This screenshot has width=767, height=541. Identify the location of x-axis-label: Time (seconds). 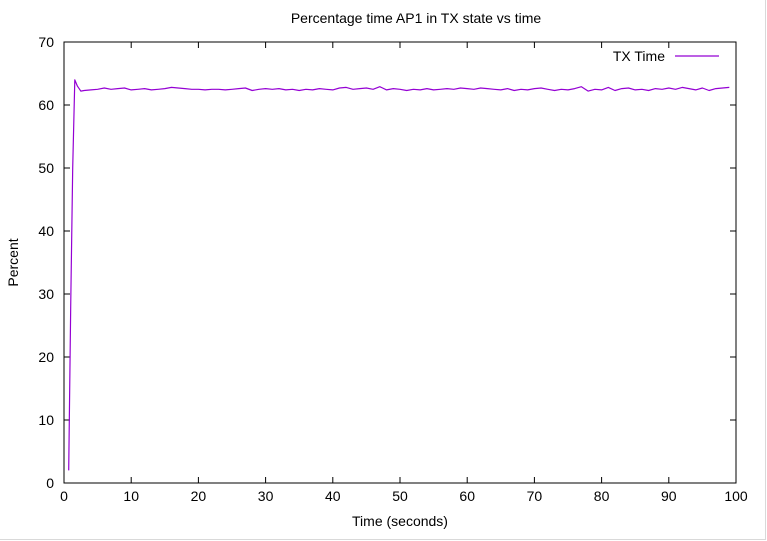
(400, 521).